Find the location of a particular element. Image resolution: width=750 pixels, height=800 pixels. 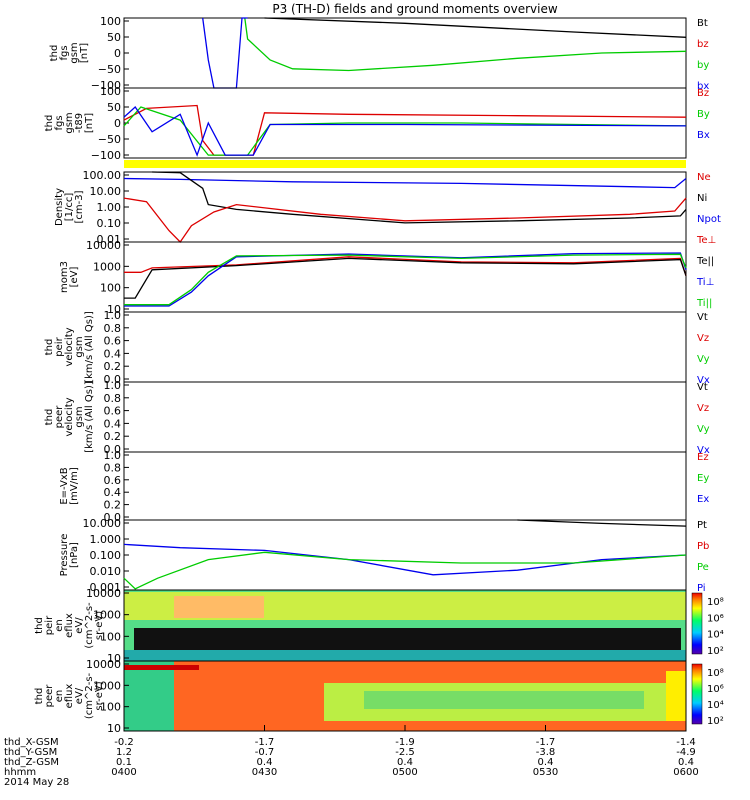

legend-entry: Vx is located at coordinates (703, 450).